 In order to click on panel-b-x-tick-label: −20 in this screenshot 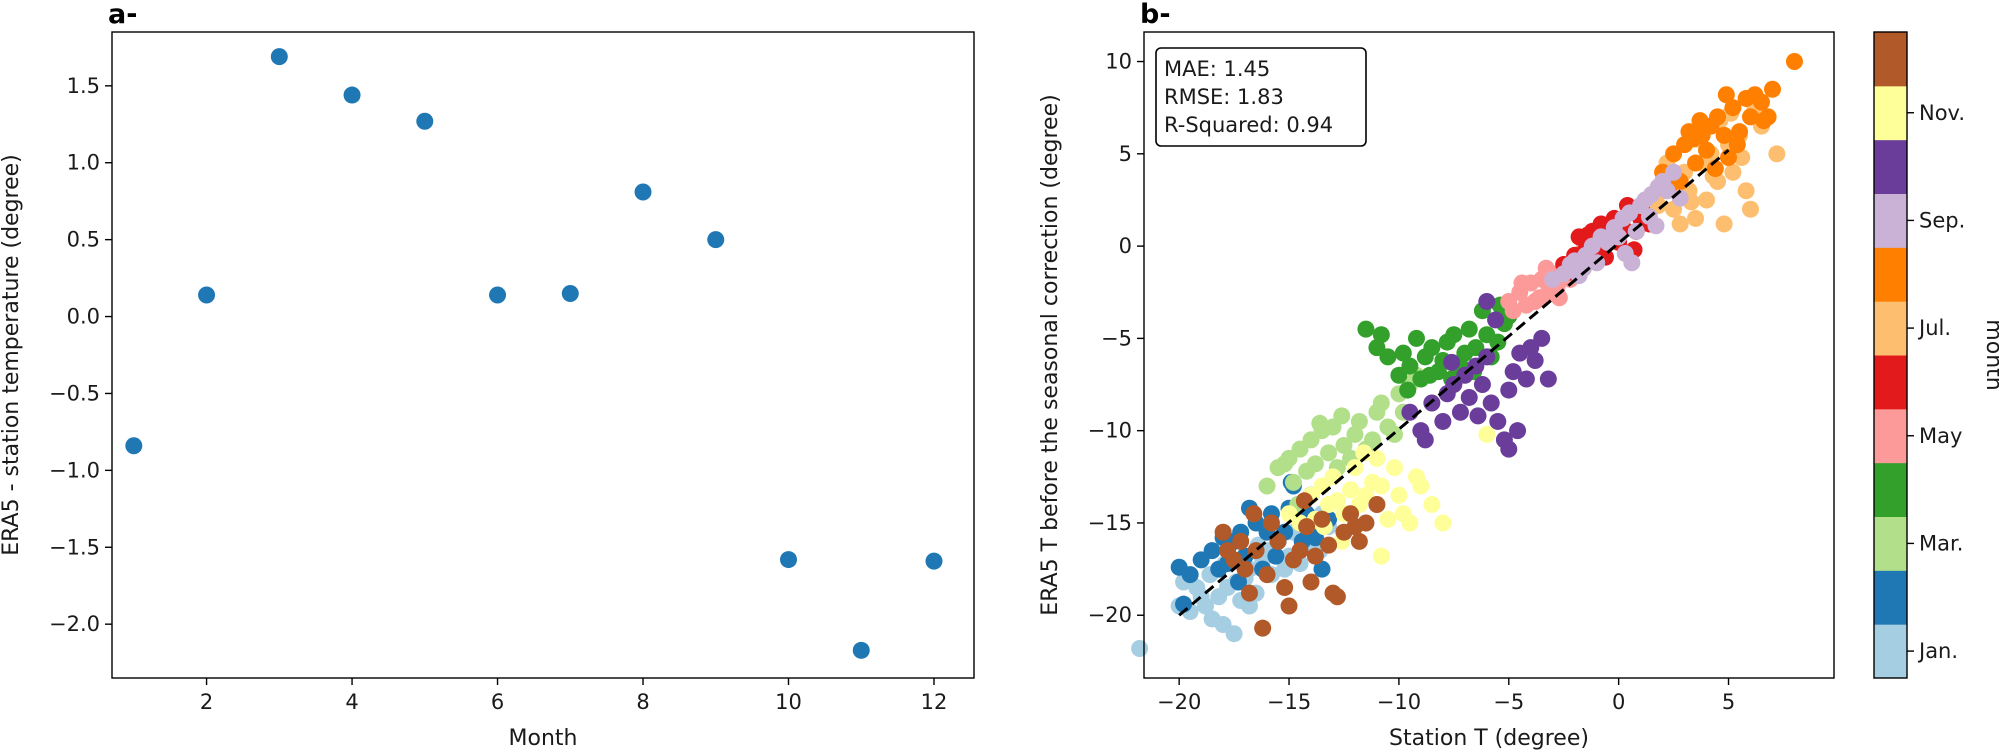, I will do `click(1179, 702)`.